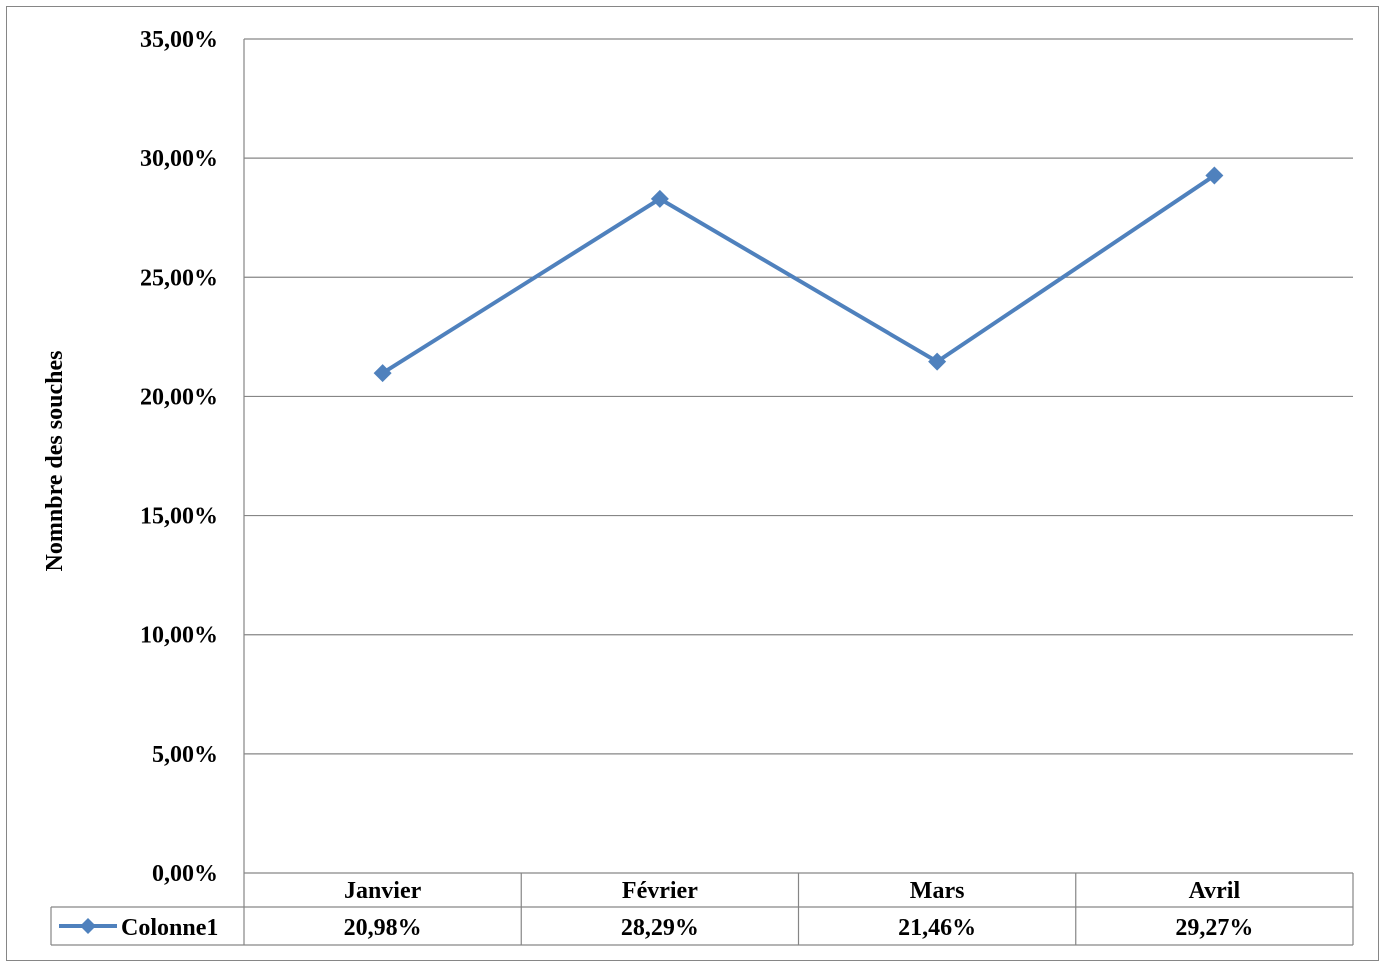 Image resolution: width=1386 pixels, height=965 pixels. What do you see at coordinates (937, 928) in the screenshot?
I see `data-label: 21,46%` at bounding box center [937, 928].